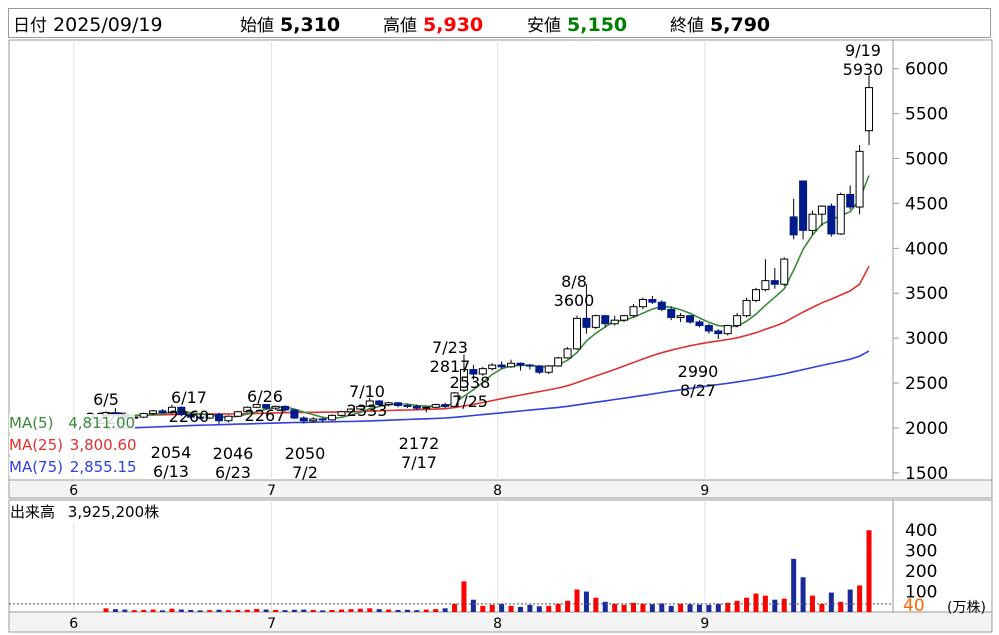 Image resolution: width=999 pixels, height=635 pixels. Describe the element at coordinates (470, 401) in the screenshot. I see `annotation-label-bottom: 7/25` at that location.